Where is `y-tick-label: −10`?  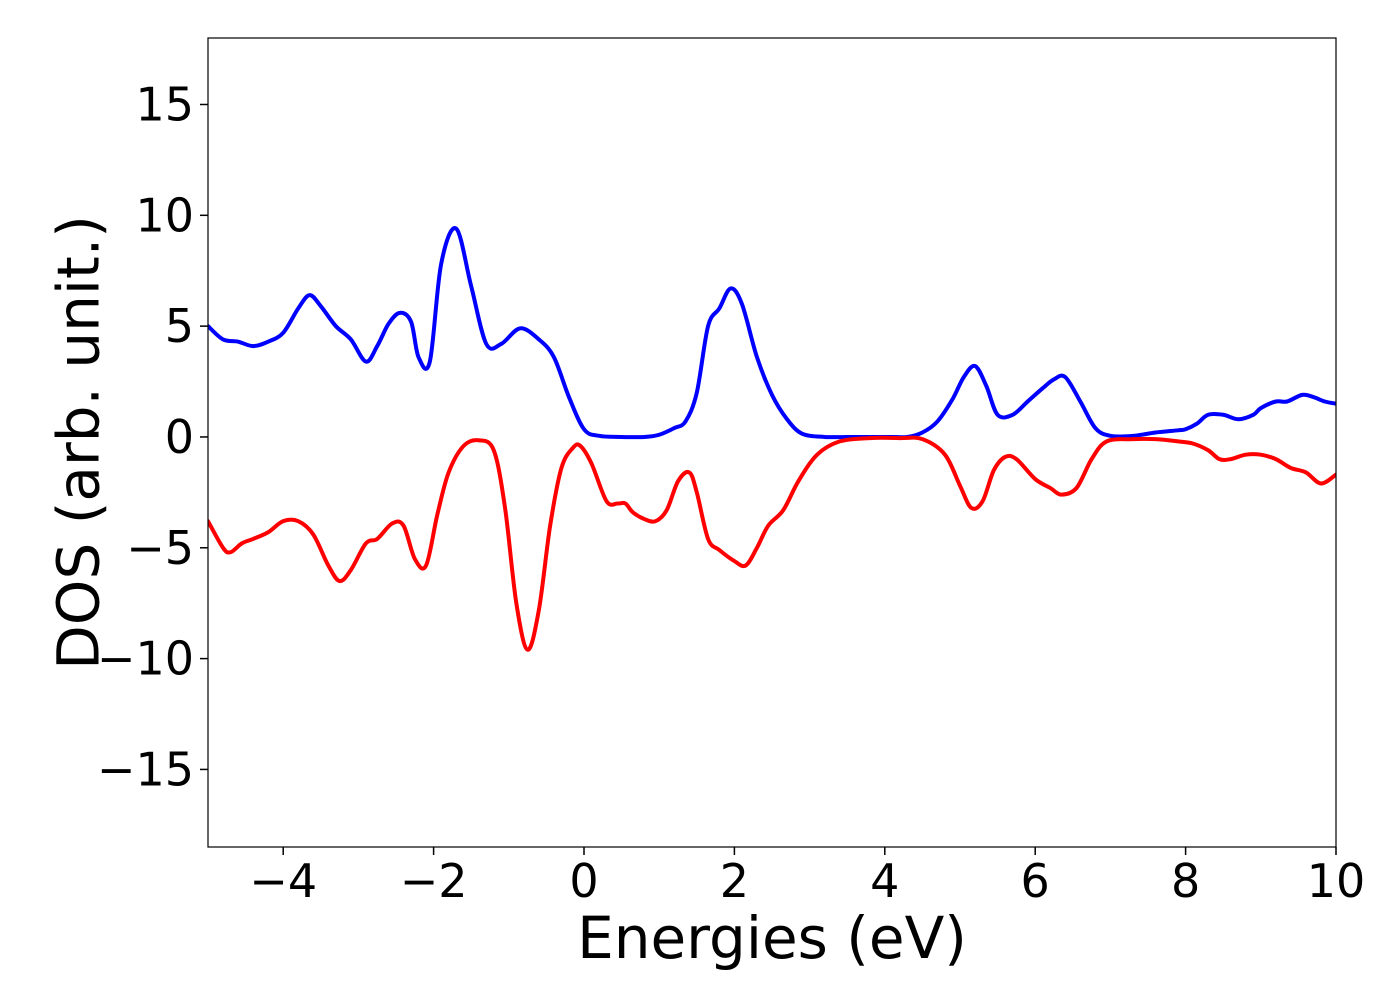
y-tick-label: −10 is located at coordinates (145, 659).